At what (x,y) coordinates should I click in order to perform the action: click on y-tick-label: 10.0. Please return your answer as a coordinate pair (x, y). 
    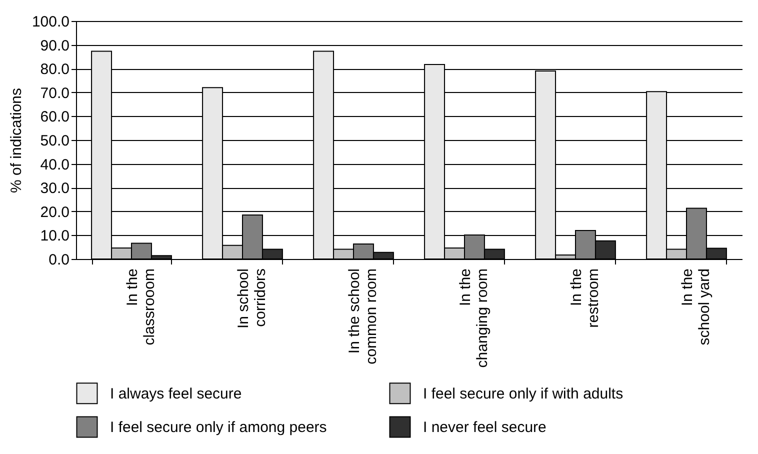
    Looking at the image, I should click on (55, 236).